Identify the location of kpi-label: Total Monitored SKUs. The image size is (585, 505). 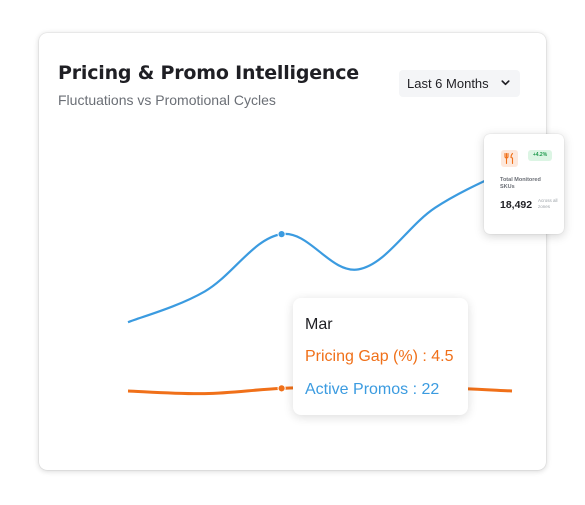
(520, 183).